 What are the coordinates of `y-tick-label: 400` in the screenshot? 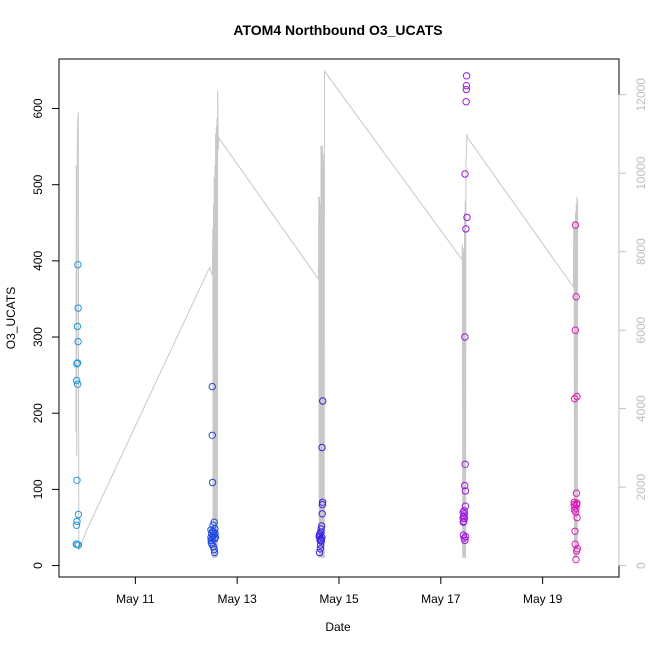 It's located at (38, 261).